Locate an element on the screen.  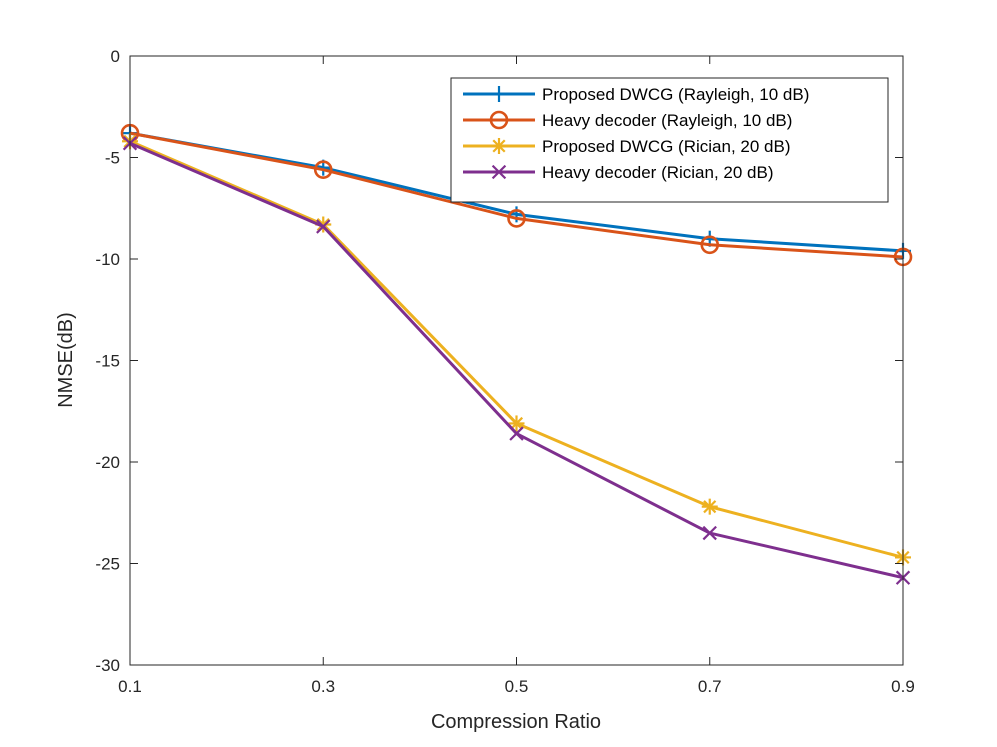
y-tick-label: 0 is located at coordinates (115, 56).